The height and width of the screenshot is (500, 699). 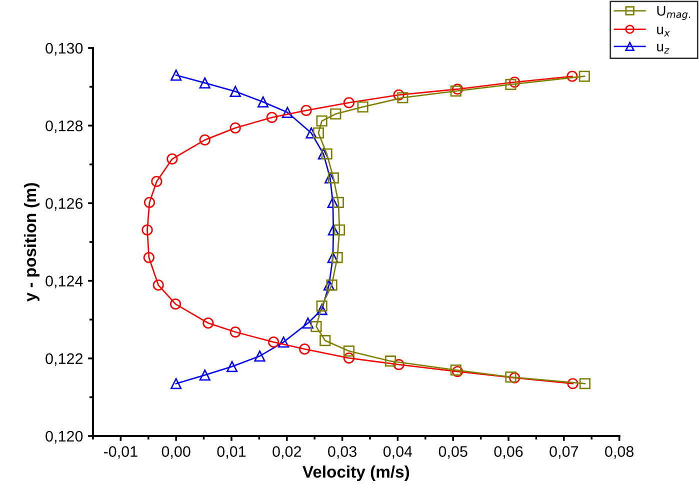 What do you see at coordinates (64, 282) in the screenshot?
I see `y-tick-label: 0,124` at bounding box center [64, 282].